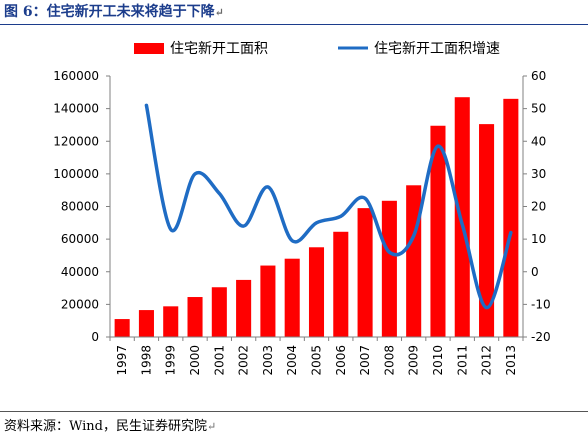  What do you see at coordinates (365, 360) in the screenshot?
I see `x-tick-label-2007: 2007` at bounding box center [365, 360].